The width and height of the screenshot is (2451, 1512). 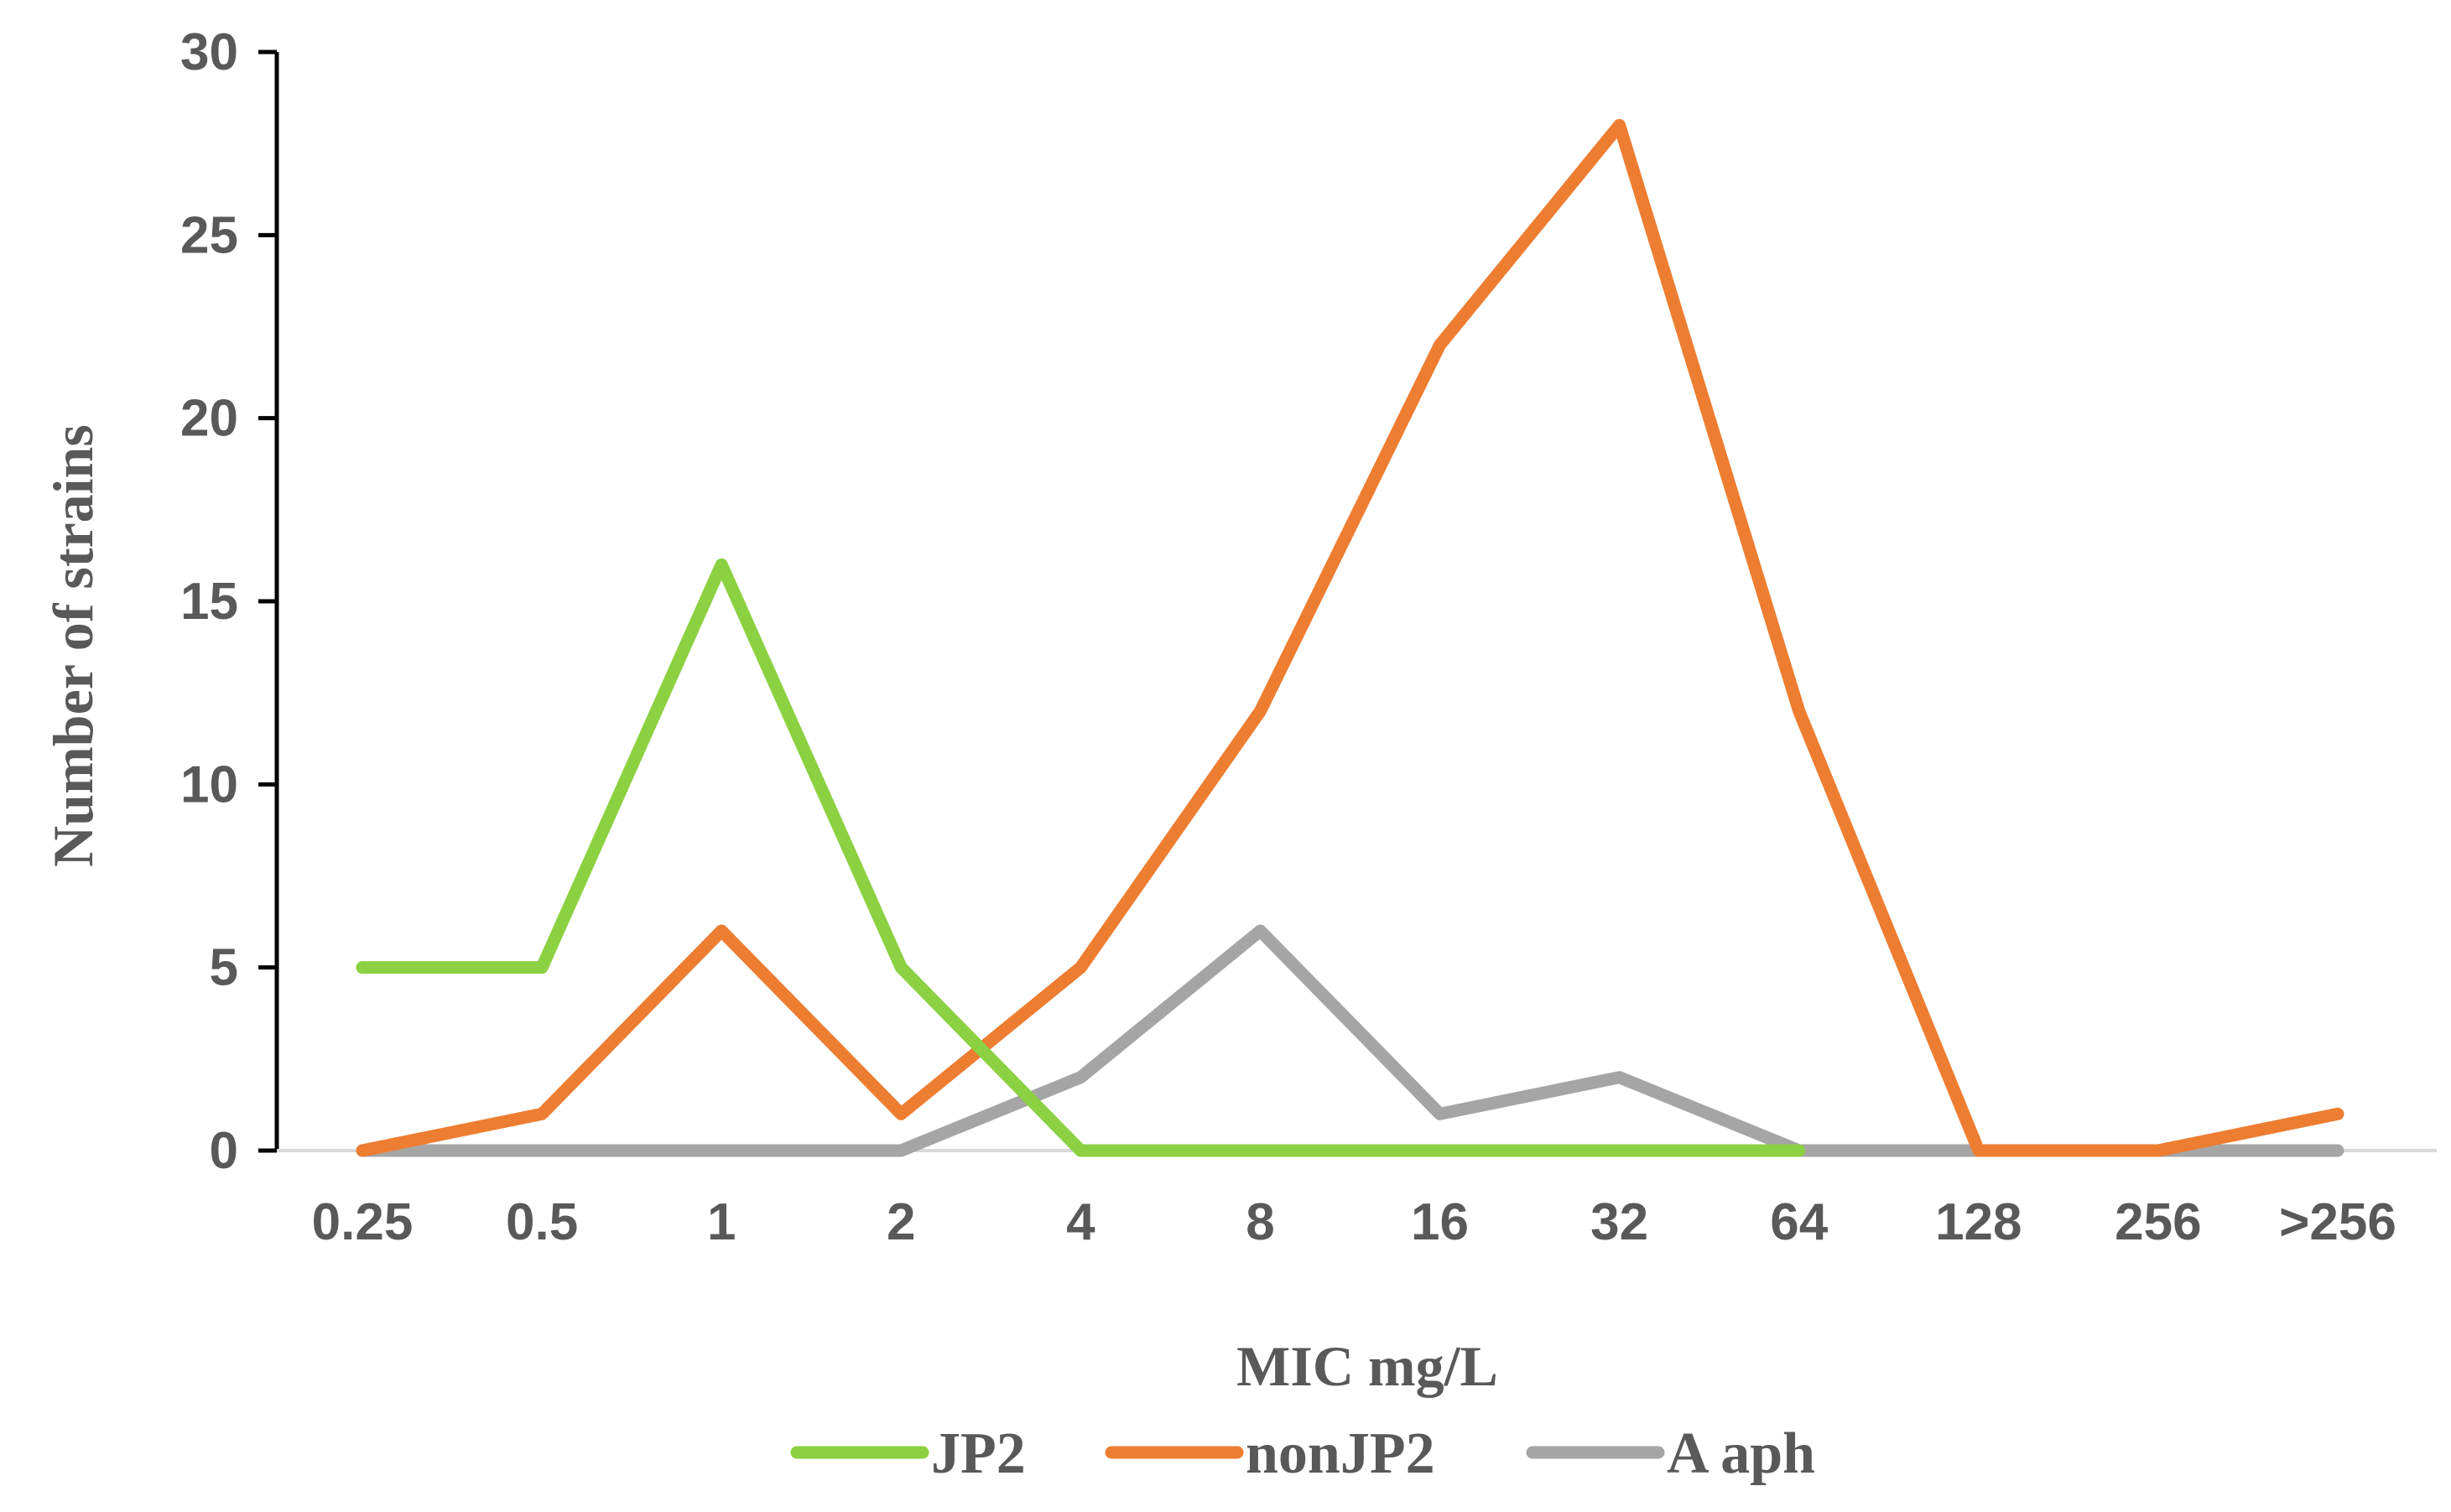 I want to click on legend-label: JP2, so click(x=978, y=1453).